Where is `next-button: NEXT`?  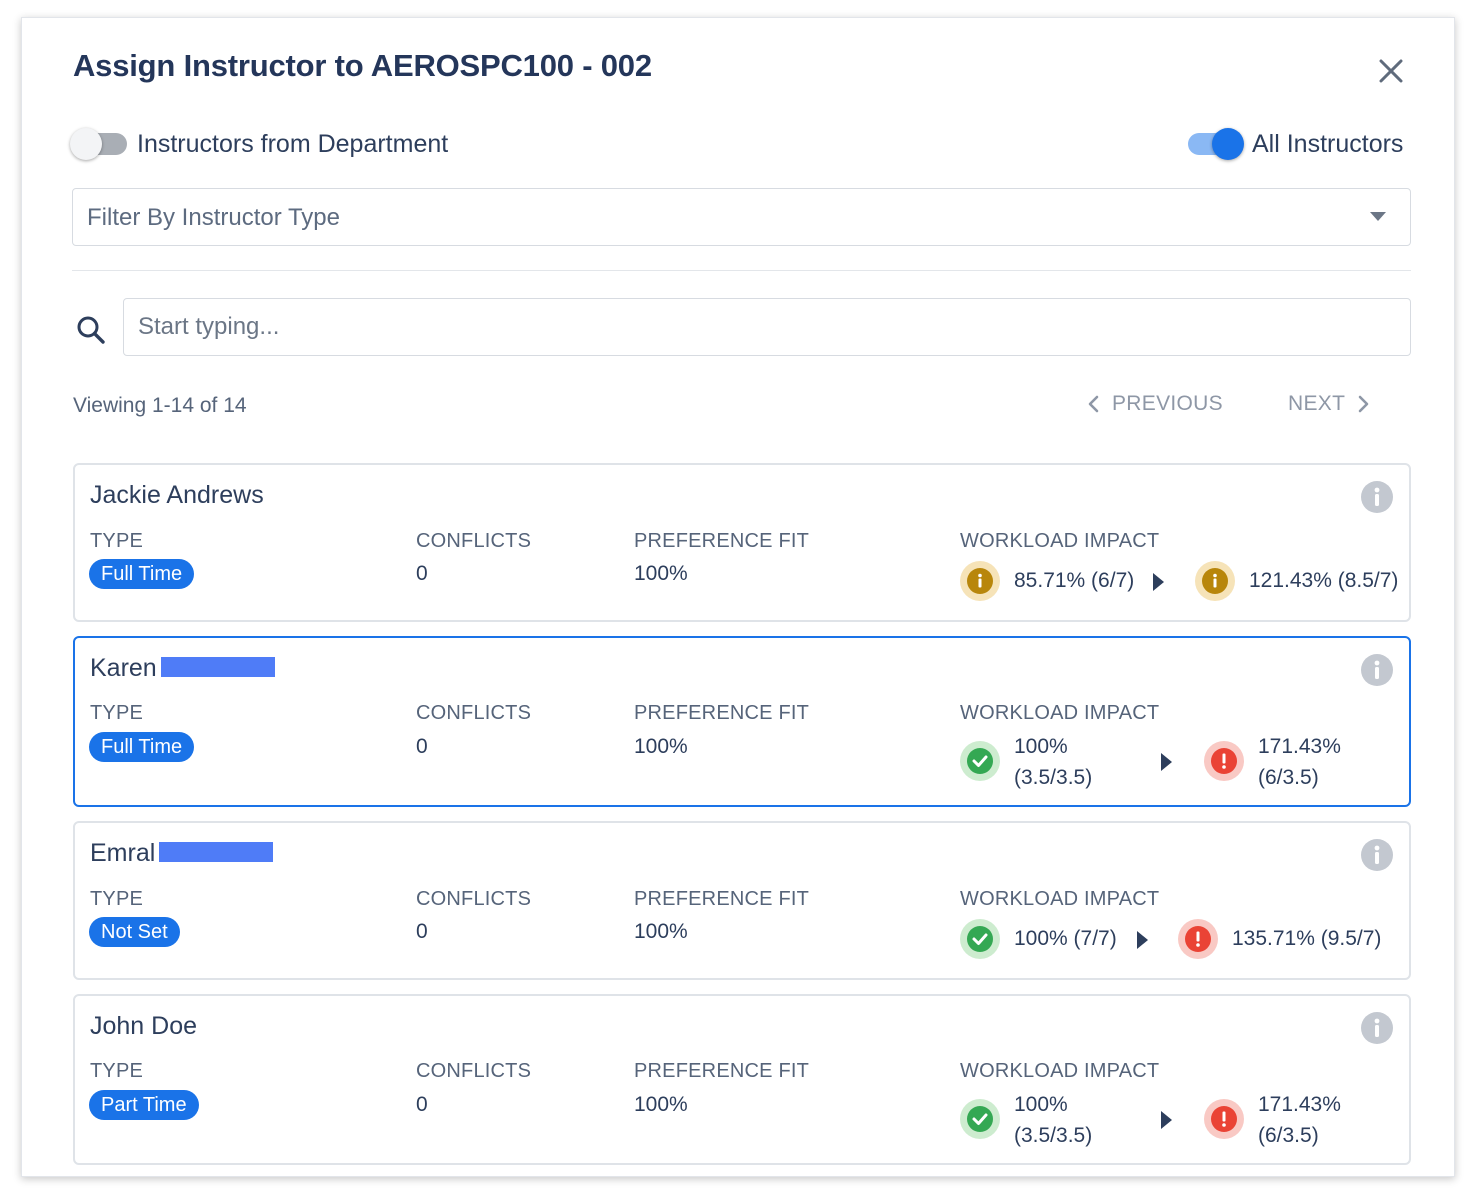
next-button: NEXT is located at coordinates (1329, 404).